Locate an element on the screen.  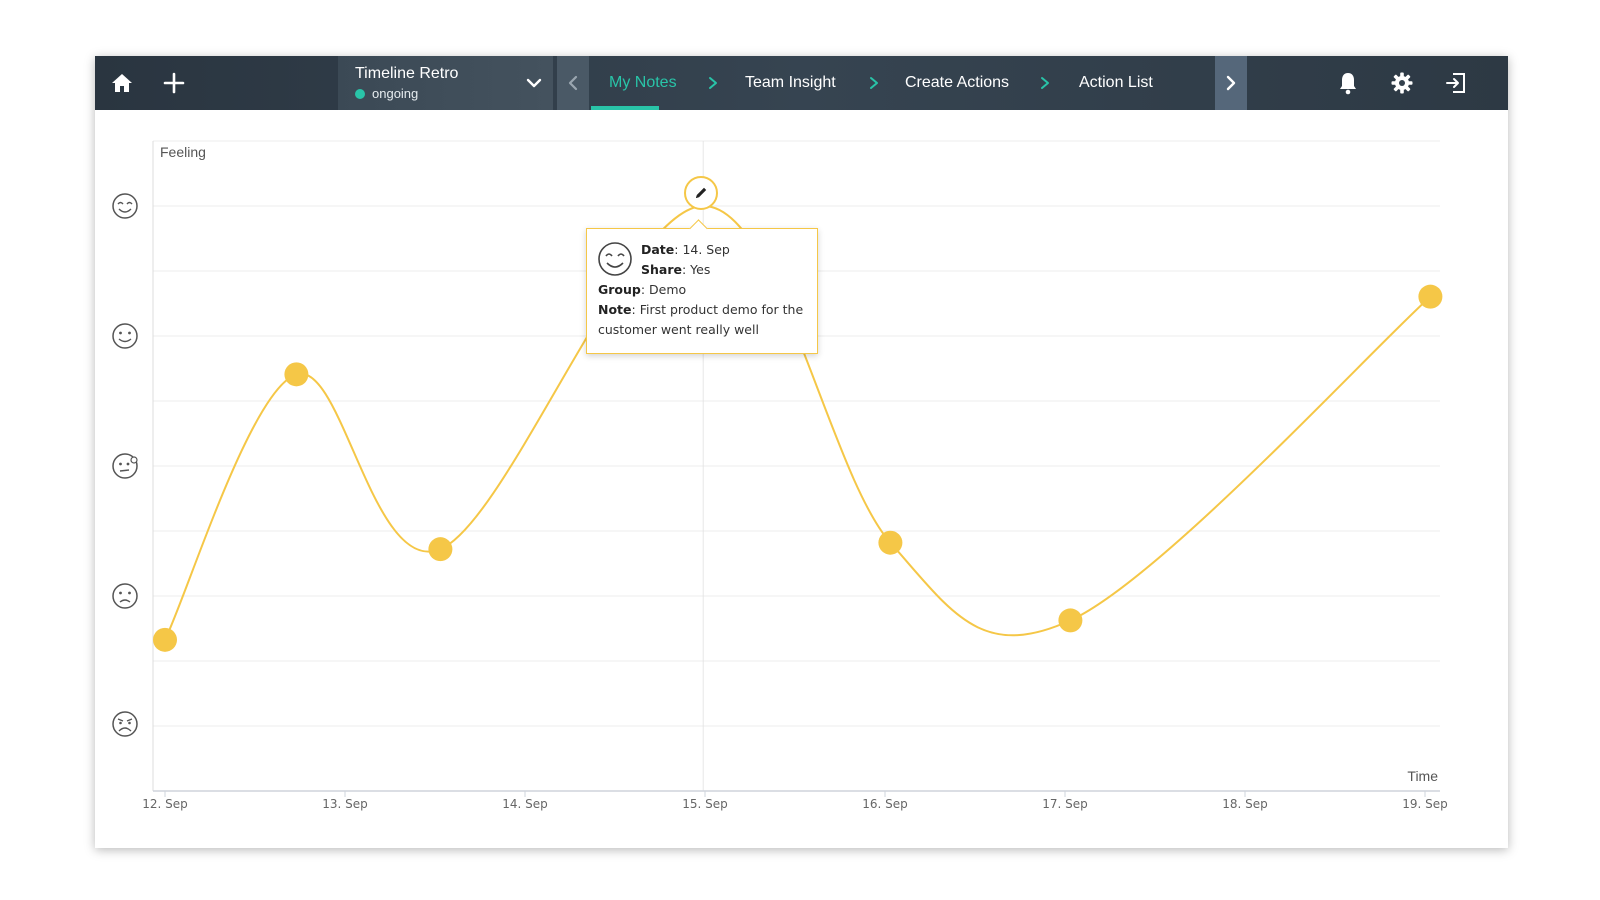
add-button is located at coordinates (174, 83).